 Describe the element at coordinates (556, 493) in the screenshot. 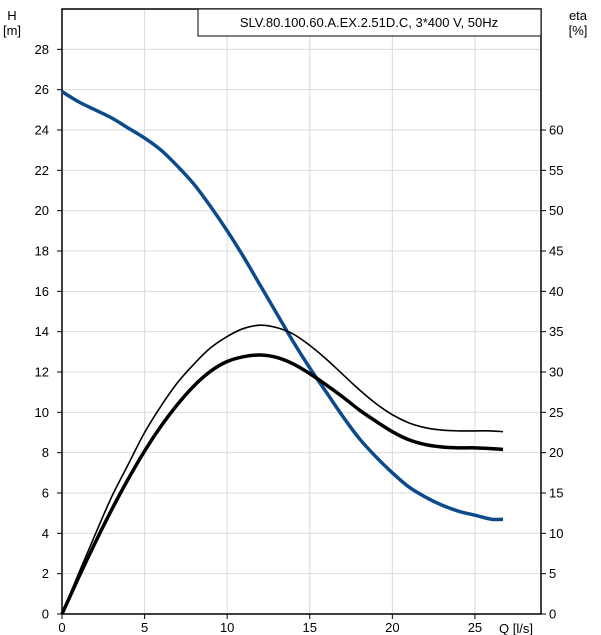

I see `y-right-tick-label: 15` at that location.